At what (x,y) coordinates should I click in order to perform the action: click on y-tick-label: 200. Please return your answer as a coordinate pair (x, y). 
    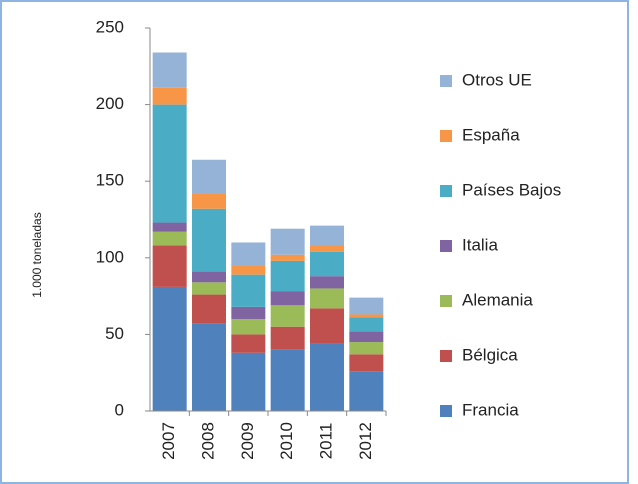
    Looking at the image, I should click on (110, 103).